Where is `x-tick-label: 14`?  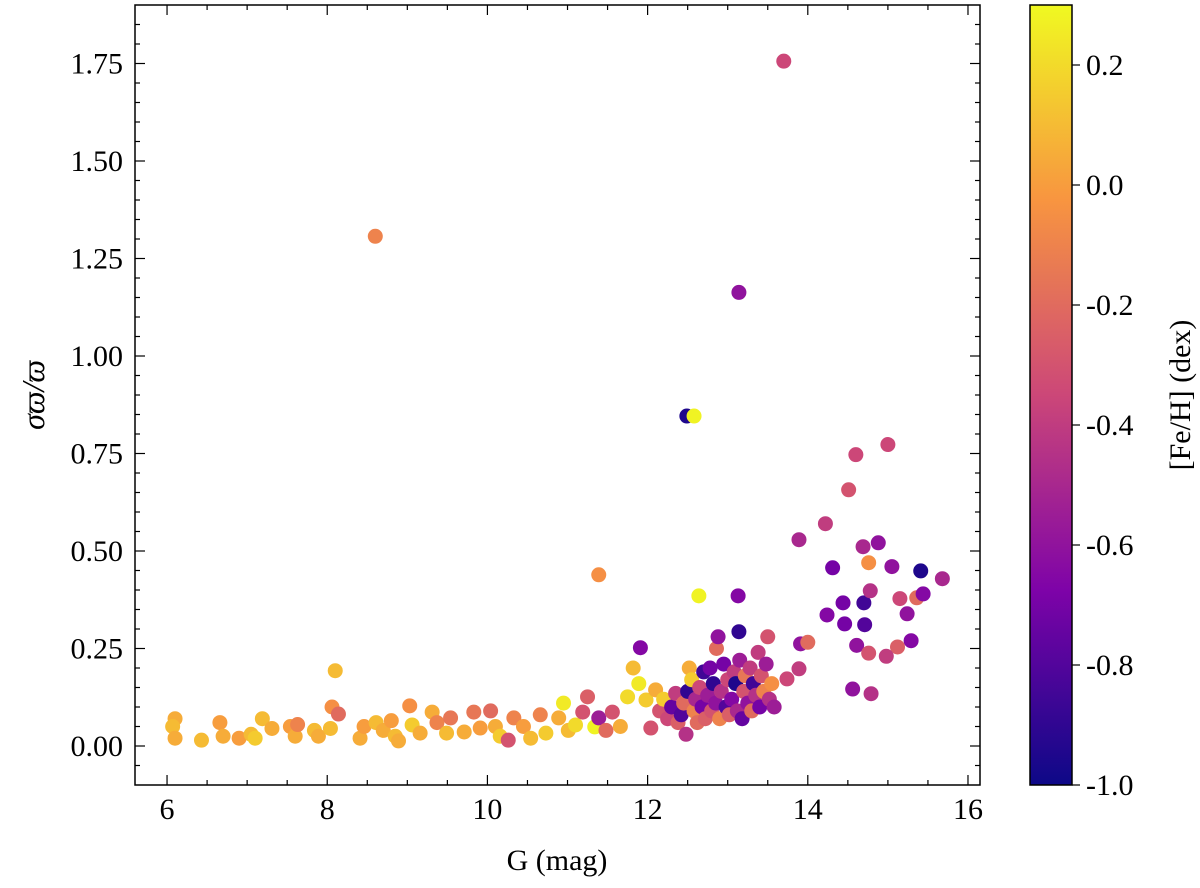
x-tick-label: 14 is located at coordinates (808, 809).